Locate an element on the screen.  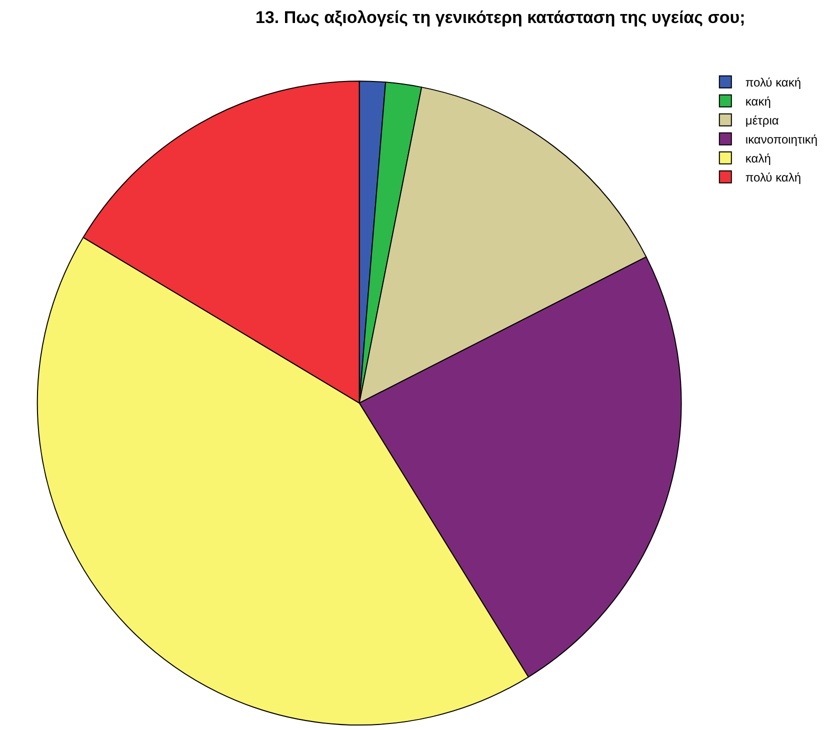
legend-label: καλή is located at coordinates (758, 159).